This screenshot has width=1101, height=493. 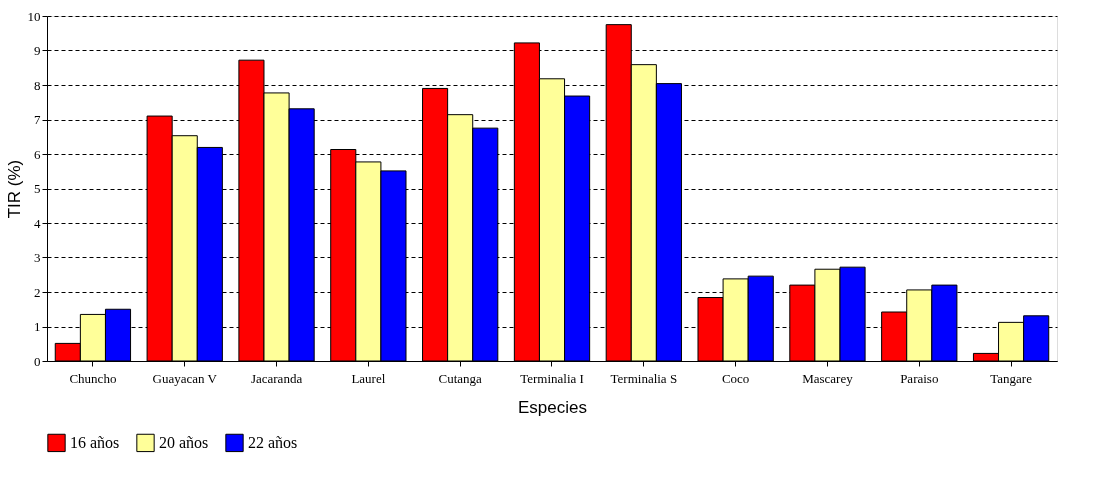 I want to click on x-tick-label: Jacaranda, so click(x=276, y=378).